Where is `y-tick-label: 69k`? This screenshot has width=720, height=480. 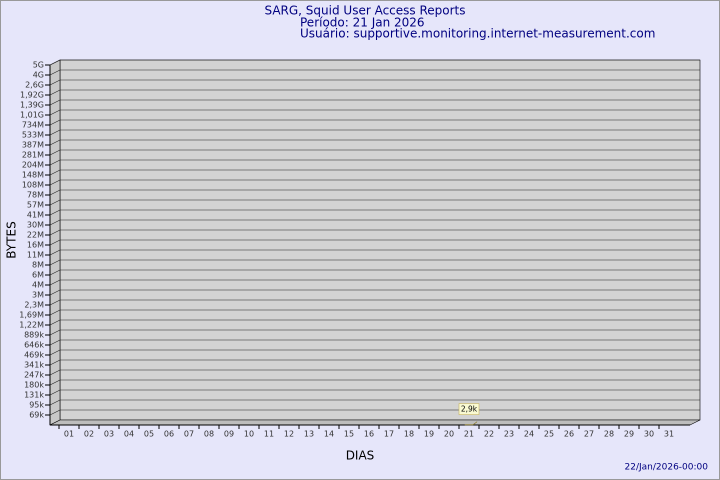
y-tick-label: 69k is located at coordinates (36, 415).